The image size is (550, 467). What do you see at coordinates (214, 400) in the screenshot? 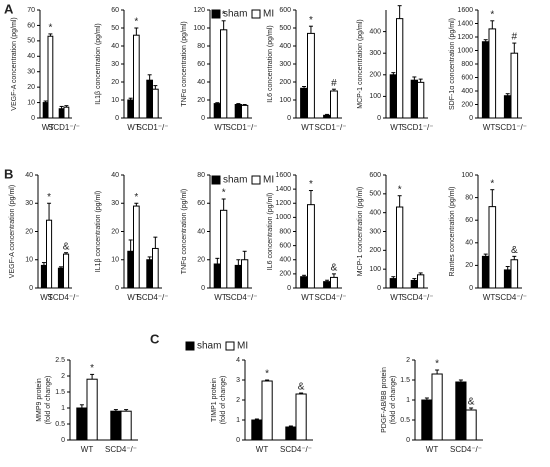
I see `y-axis-label: TIMP1 protein` at bounding box center [214, 400].